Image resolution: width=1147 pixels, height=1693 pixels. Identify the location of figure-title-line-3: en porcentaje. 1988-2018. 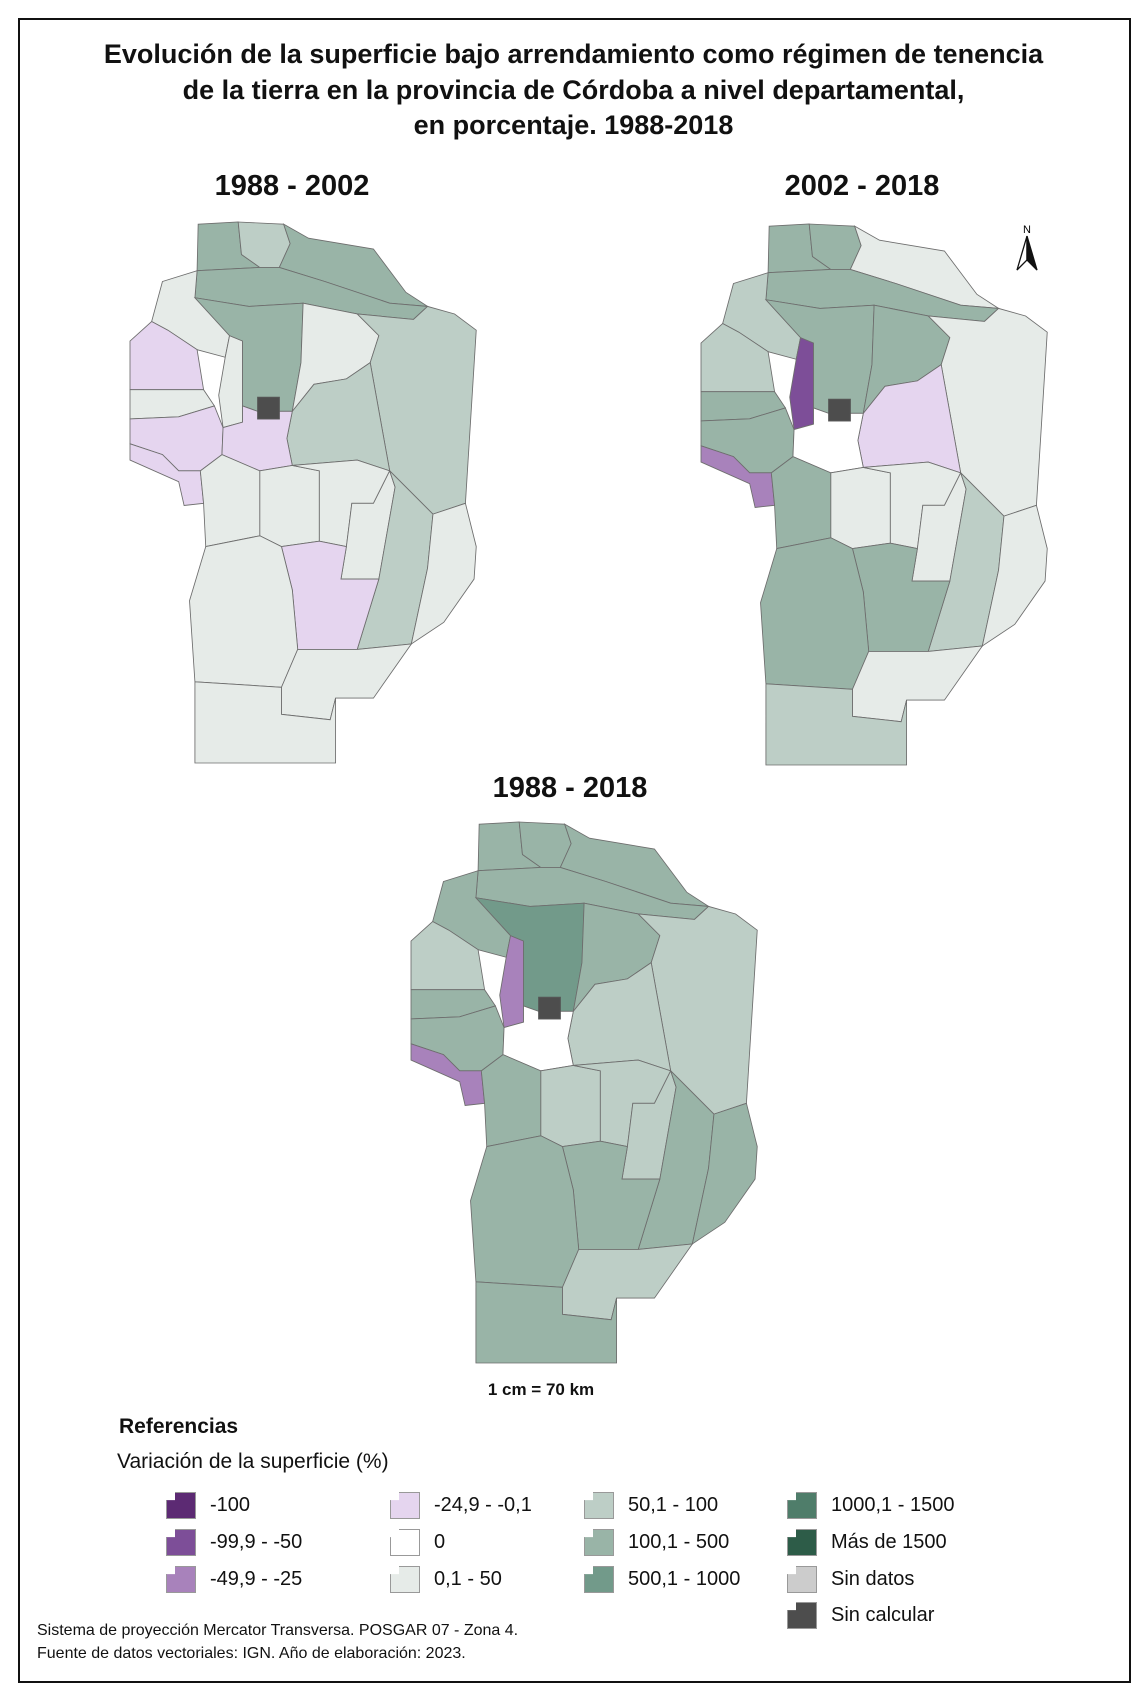
(573, 125).